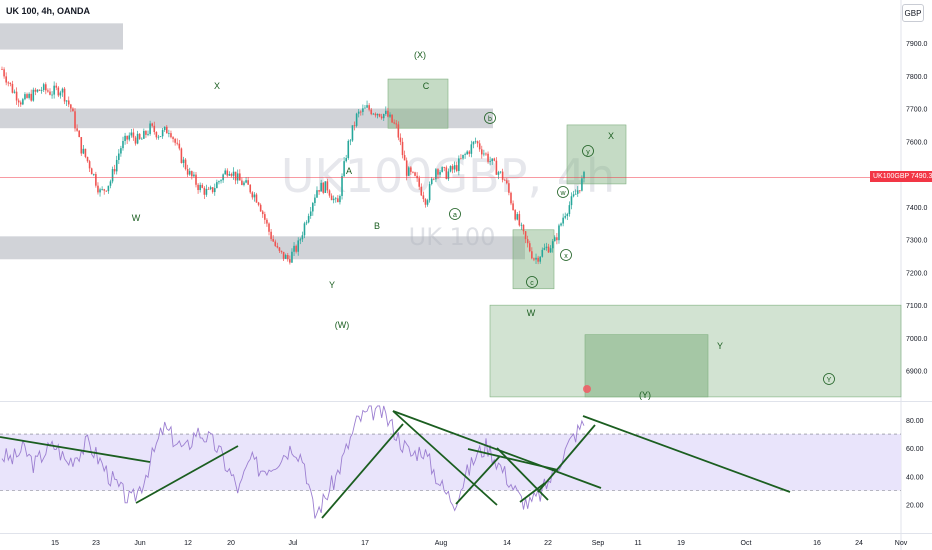 The image size is (932, 550). I want to click on chart-title: UK 100, 4h, OANDA, so click(48, 11).